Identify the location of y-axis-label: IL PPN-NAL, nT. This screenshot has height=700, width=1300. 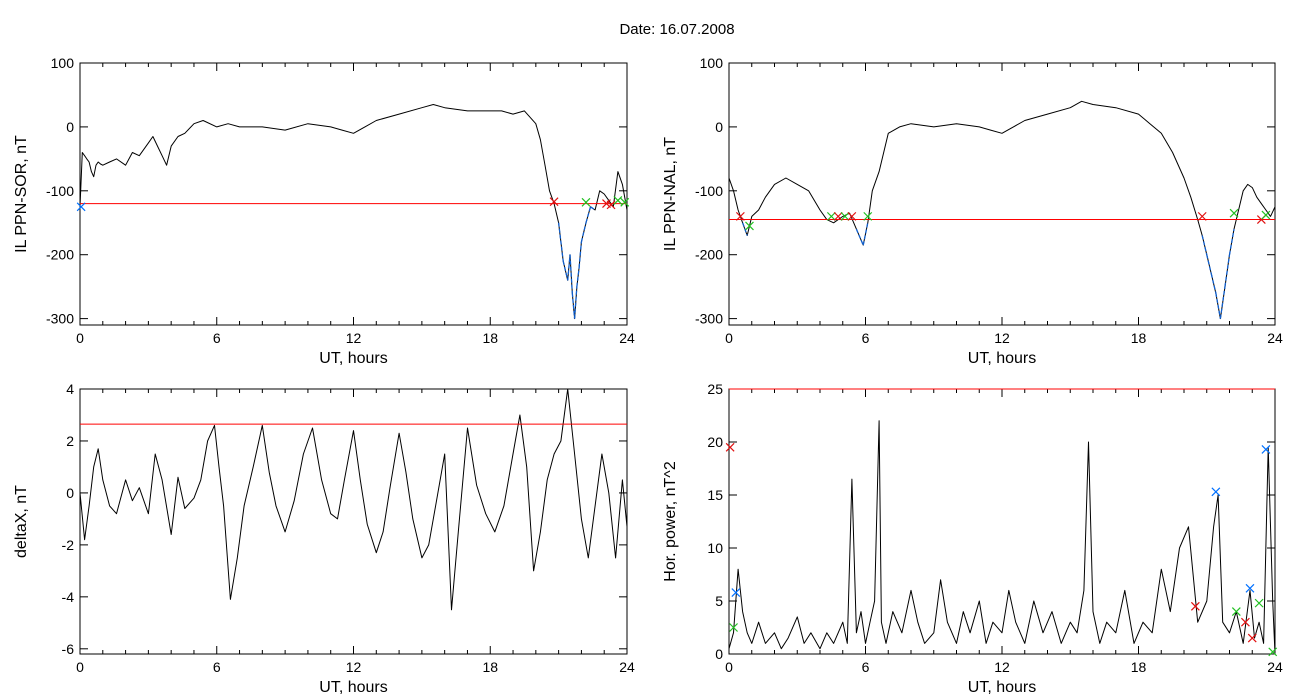
(670, 194).